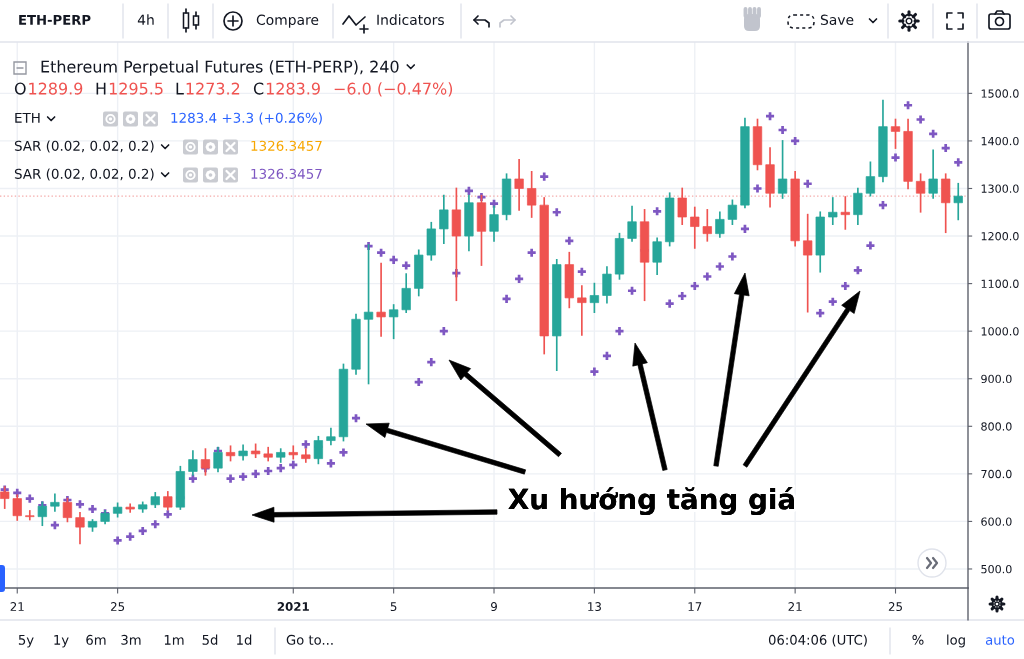 This screenshot has height=659, width=1024. What do you see at coordinates (55, 20) in the screenshot?
I see `text: ETH-PERP` at bounding box center [55, 20].